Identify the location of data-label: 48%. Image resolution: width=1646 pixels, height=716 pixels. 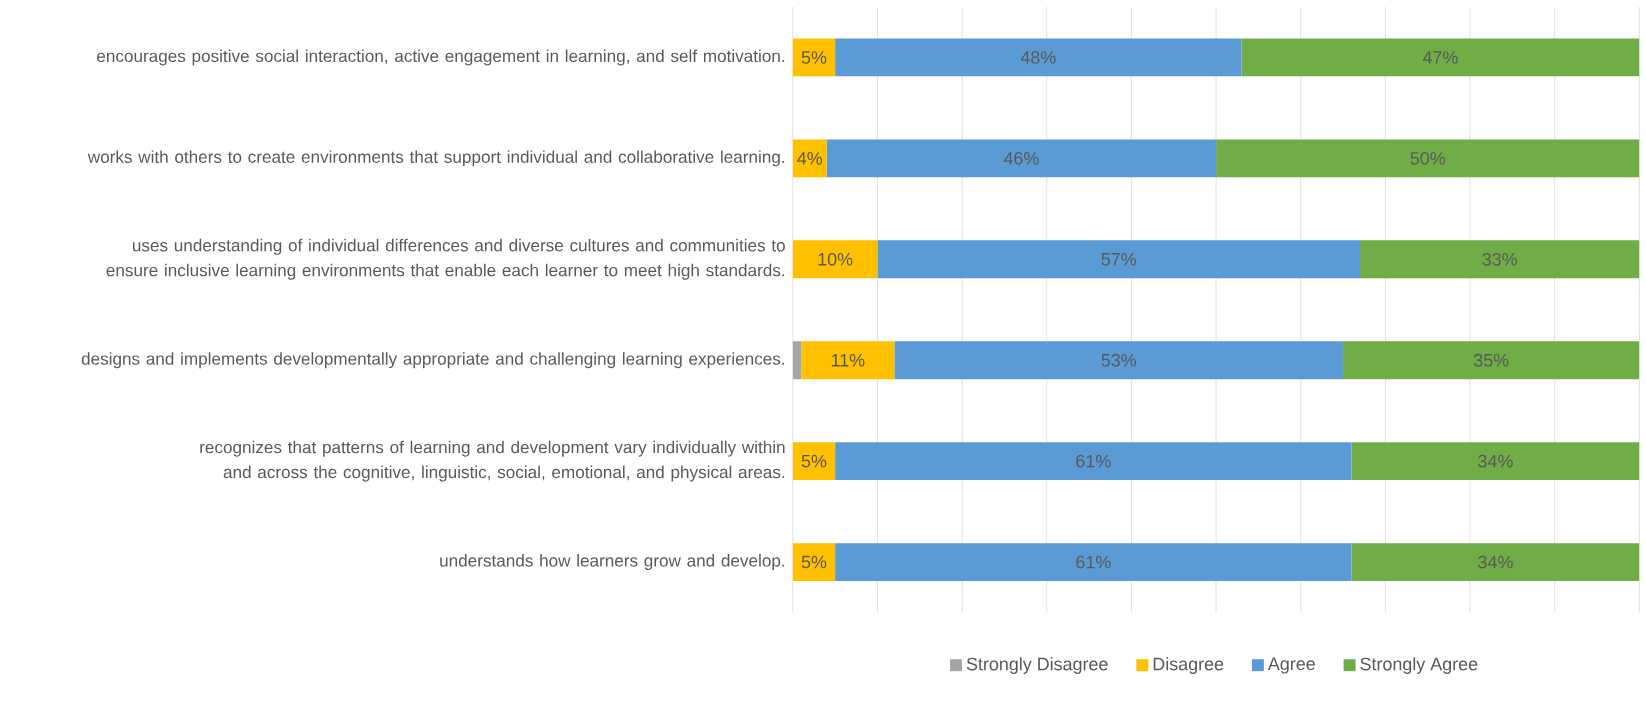
(1038, 57).